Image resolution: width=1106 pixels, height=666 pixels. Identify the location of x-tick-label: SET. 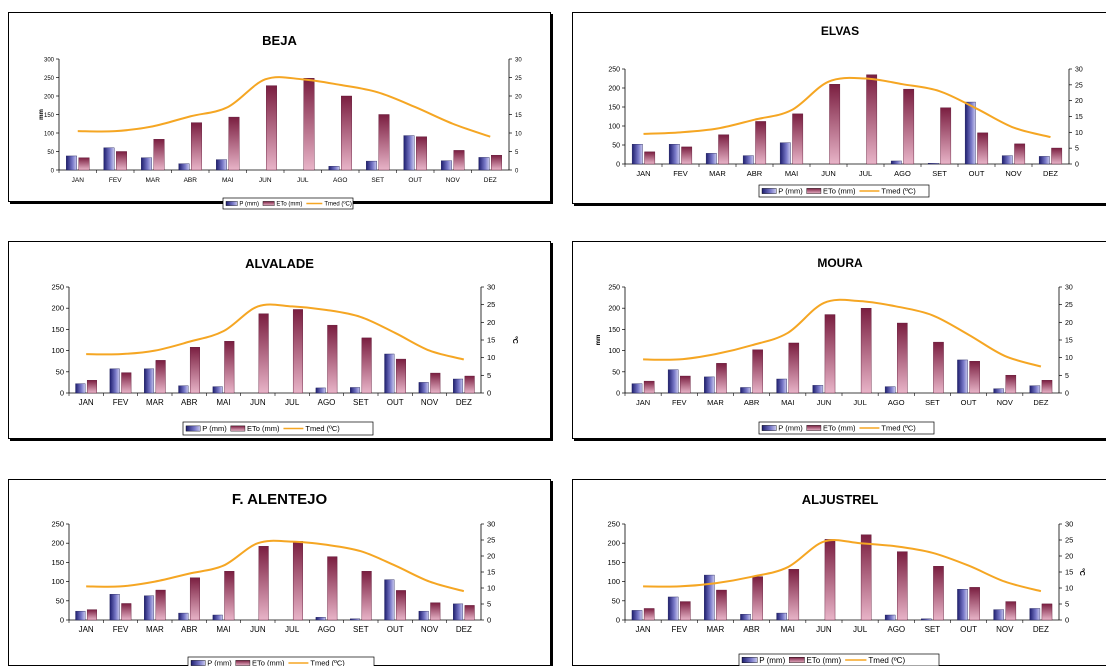
(939, 173).